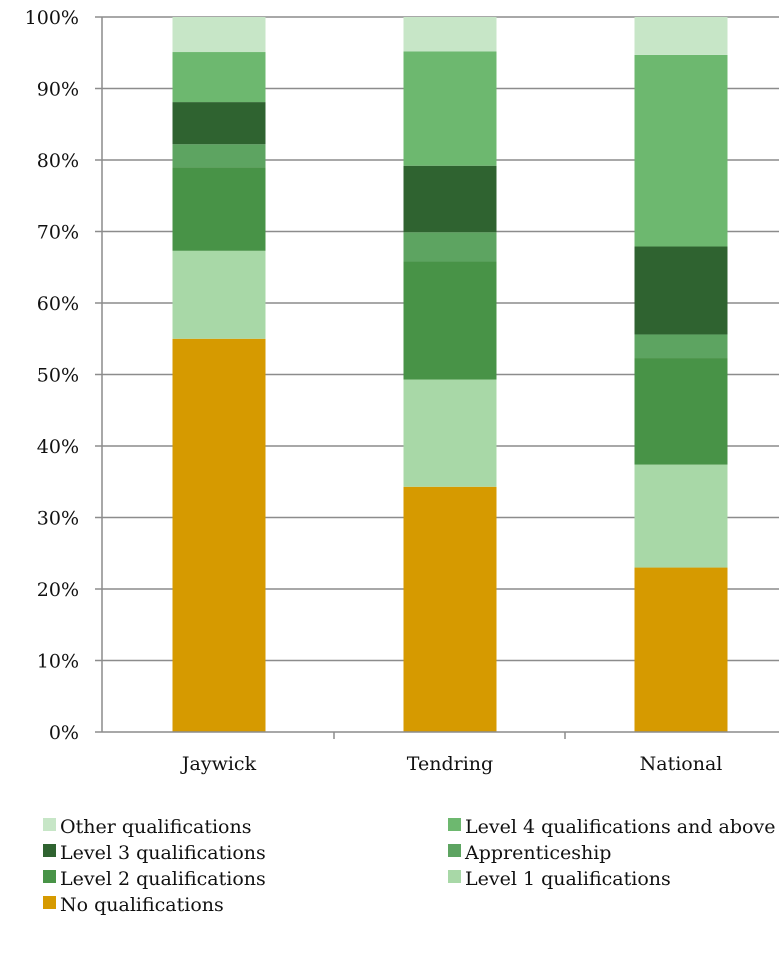  What do you see at coordinates (681, 764) in the screenshot?
I see `x-tick-label: National` at bounding box center [681, 764].